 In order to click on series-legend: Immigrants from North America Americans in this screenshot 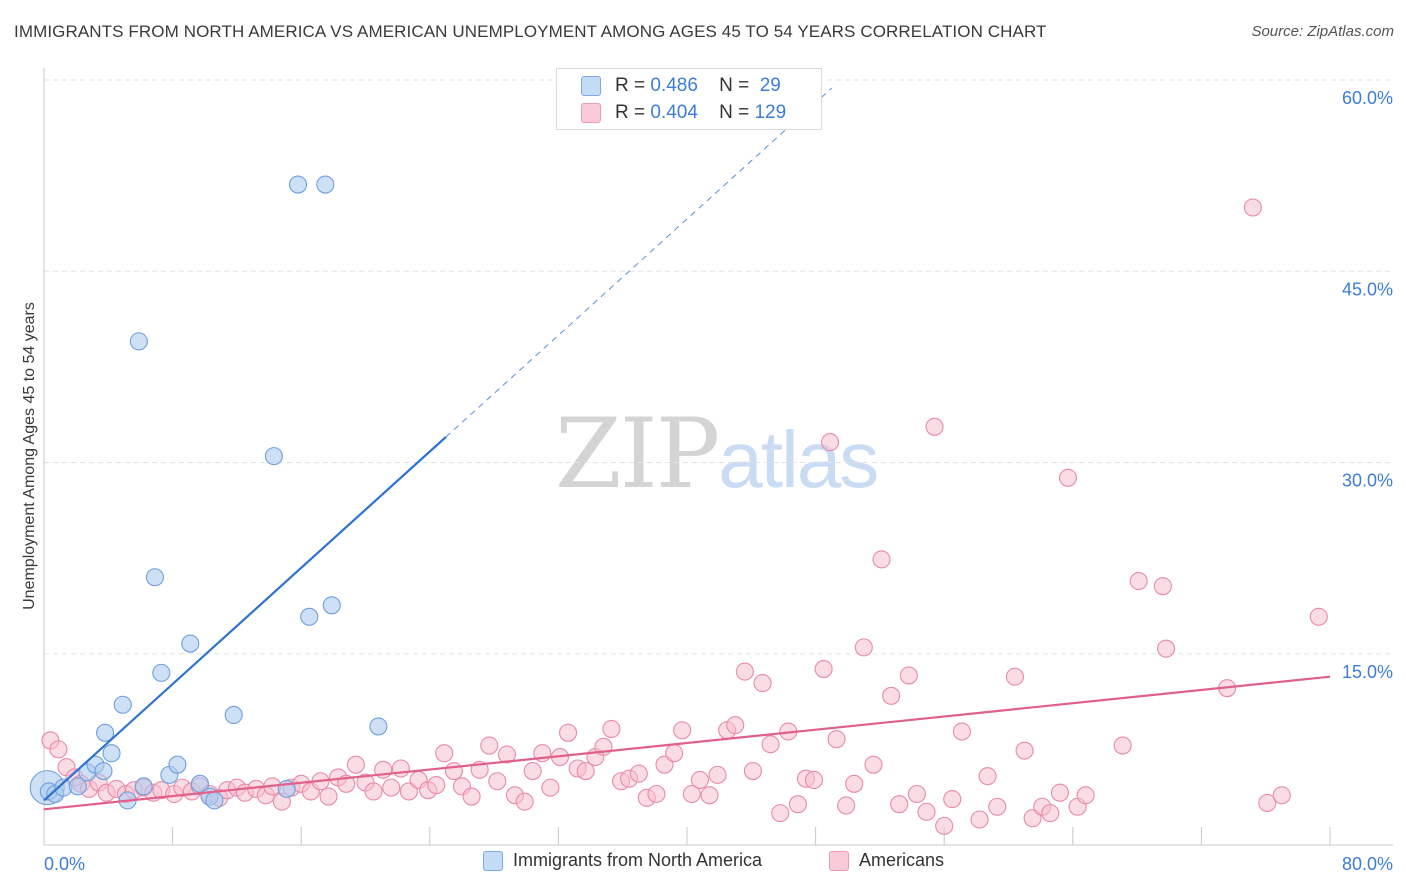, I will do `click(703, 865)`.